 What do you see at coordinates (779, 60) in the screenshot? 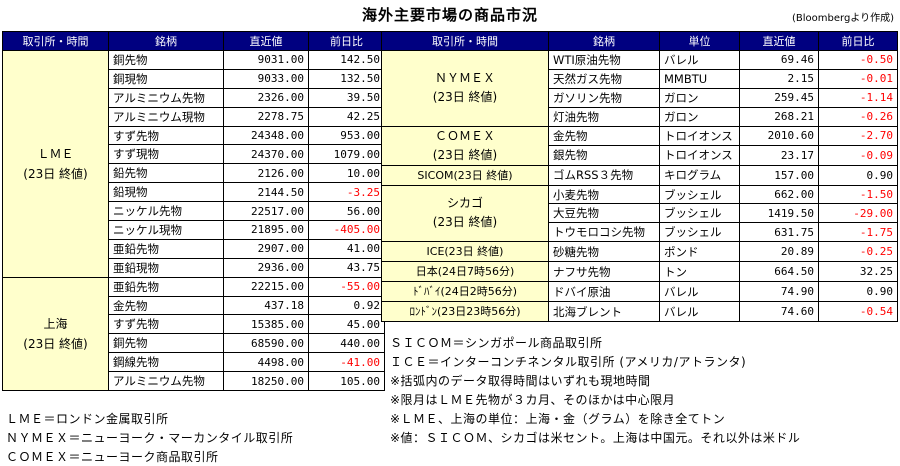
I see `latest-value: 69.46` at bounding box center [779, 60].